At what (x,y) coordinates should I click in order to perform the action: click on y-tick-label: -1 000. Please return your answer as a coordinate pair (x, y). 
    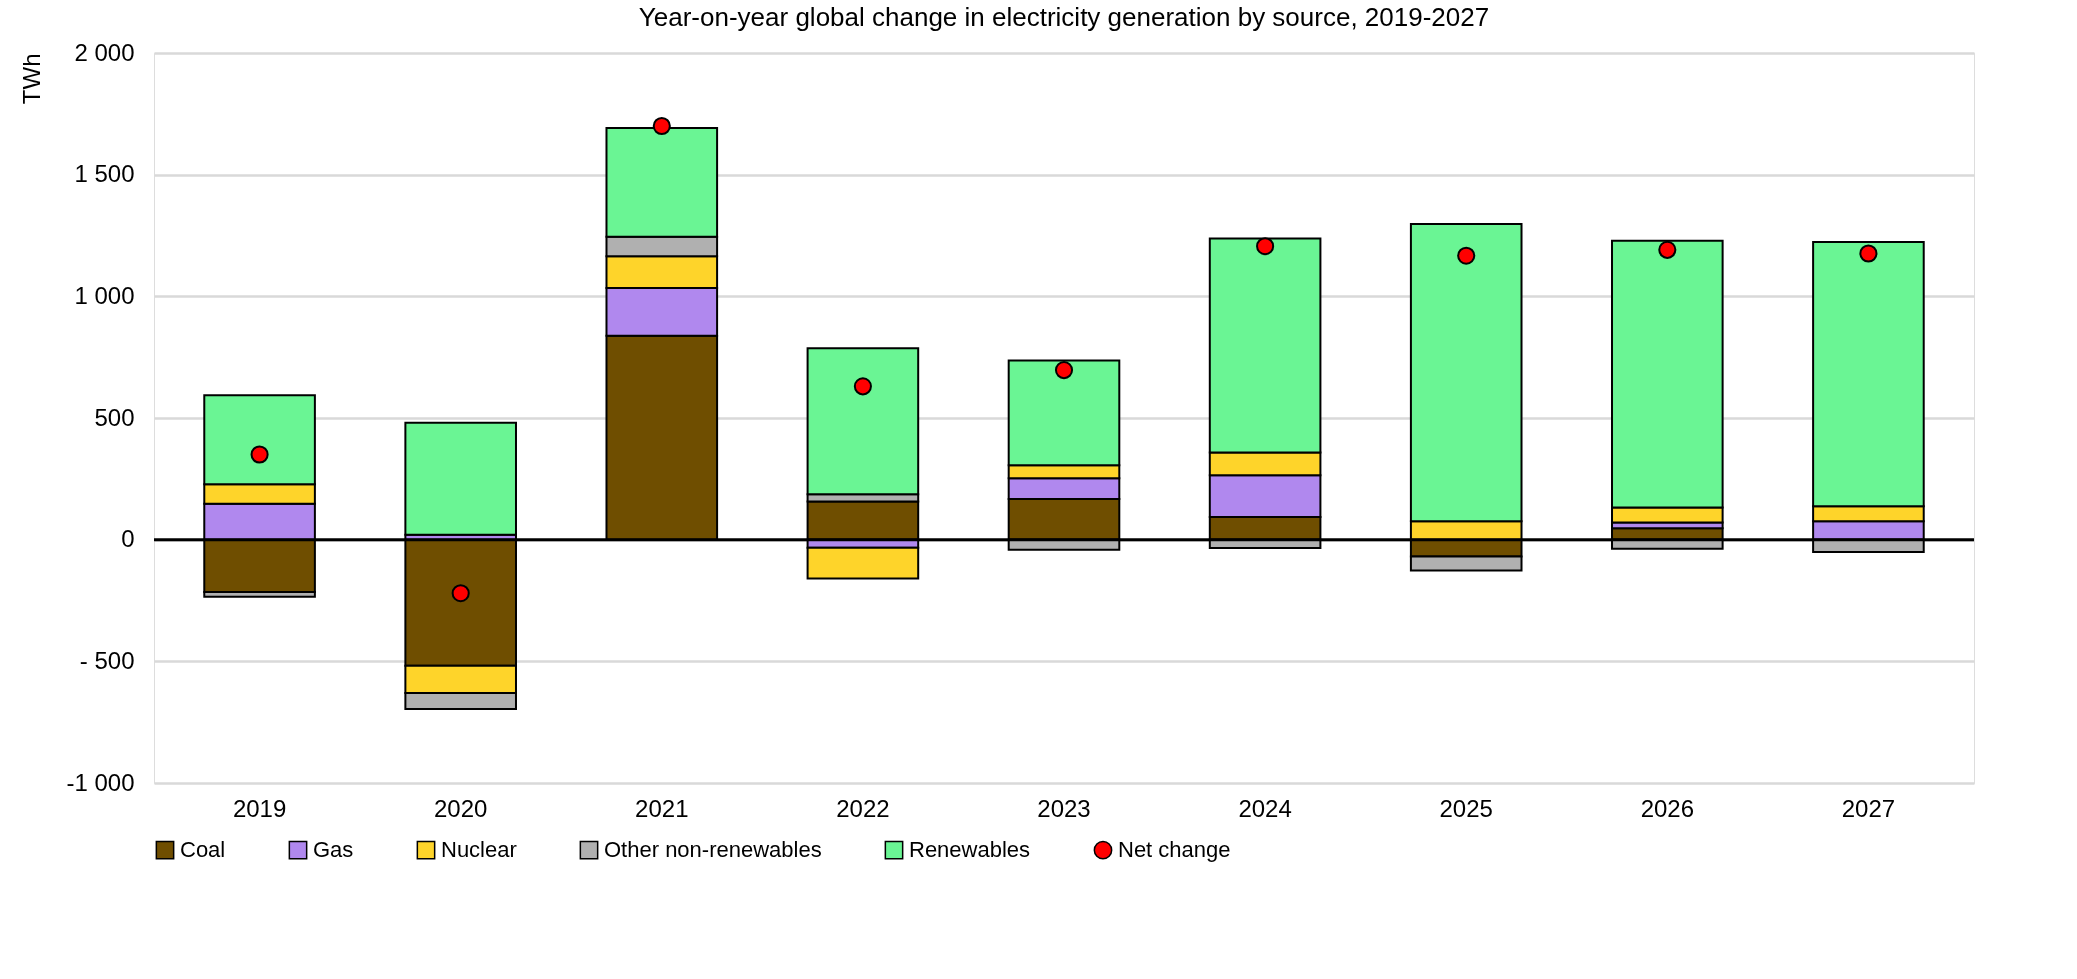
    Looking at the image, I should click on (100, 782).